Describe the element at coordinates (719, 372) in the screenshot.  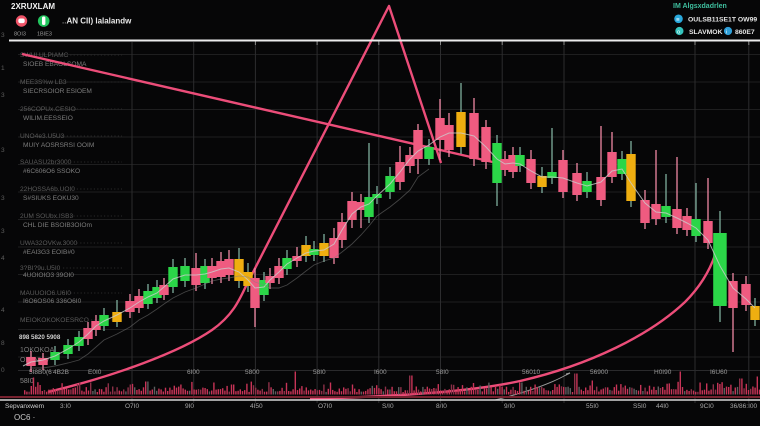
I see `svg-text: I6U60` at that location.